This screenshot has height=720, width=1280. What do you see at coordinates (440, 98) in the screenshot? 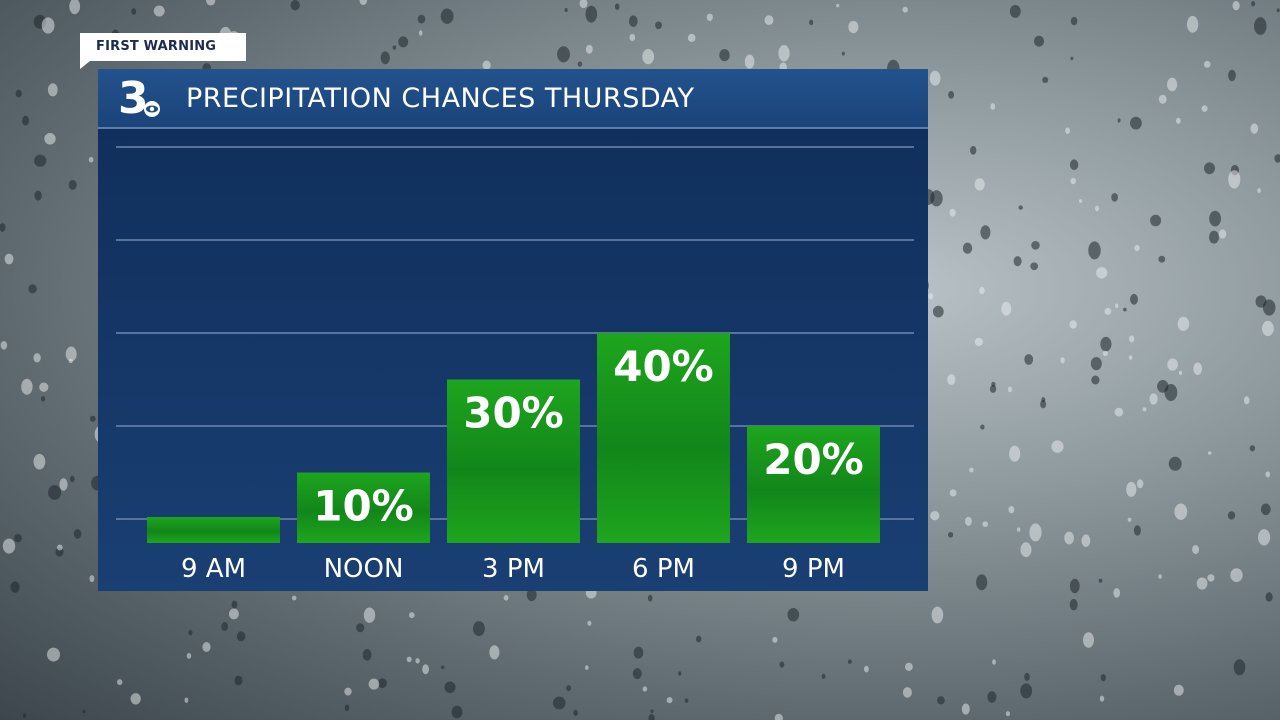
I see `chart-title: PRECIPITATION CHANCES THURSDAY` at bounding box center [440, 98].